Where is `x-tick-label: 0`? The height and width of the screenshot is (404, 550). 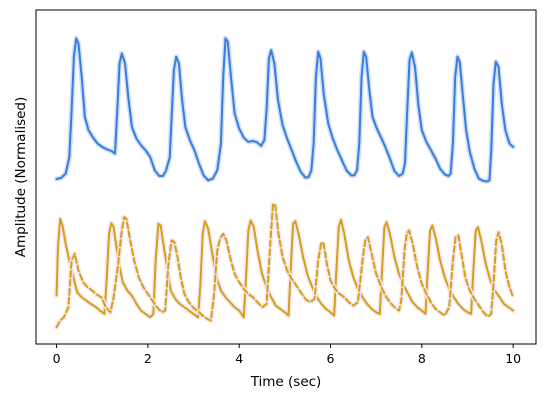
x-tick-label: 0 is located at coordinates (57, 358).